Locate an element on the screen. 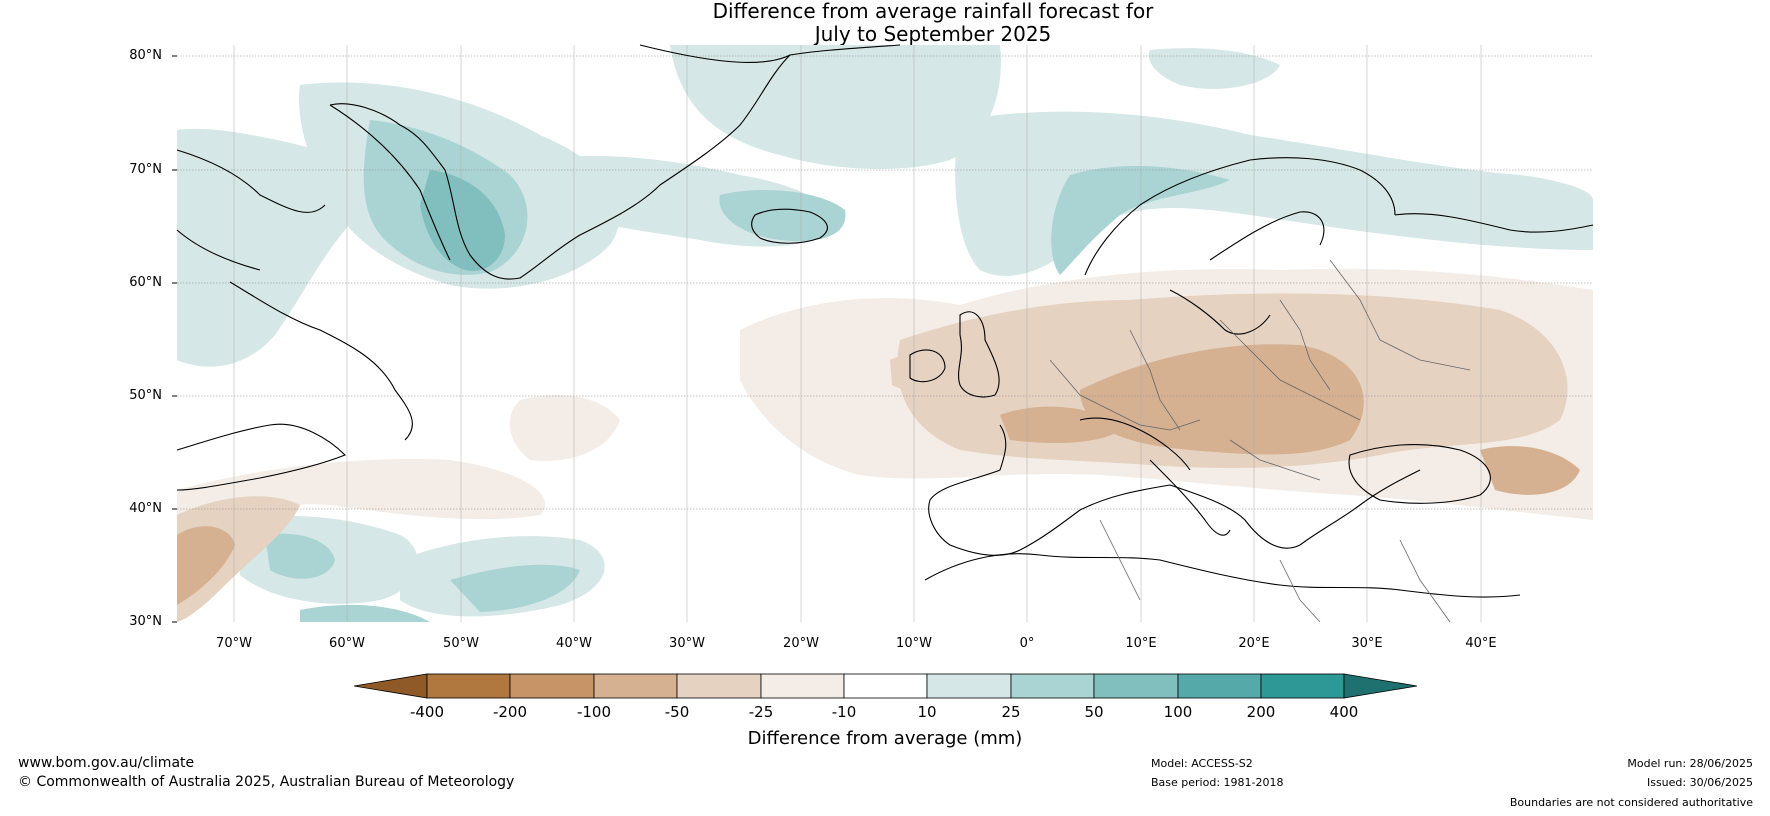 The width and height of the screenshot is (1770, 816). coast-scandinavia is located at coordinates (1240, 216).